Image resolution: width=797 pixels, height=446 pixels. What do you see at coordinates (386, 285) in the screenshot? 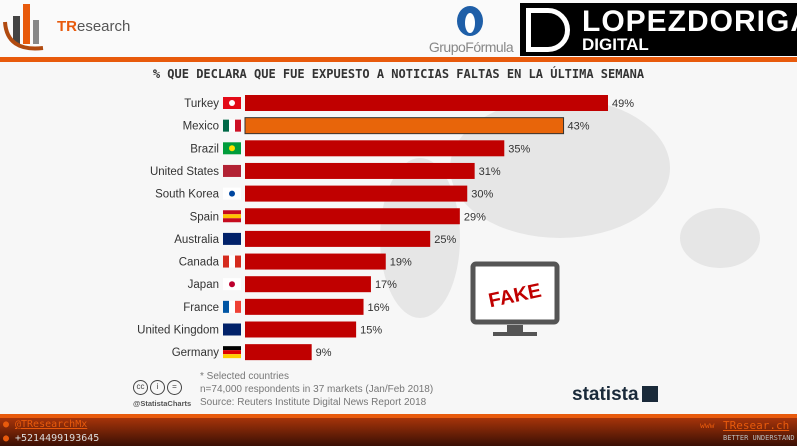
I see `data-label: 17%` at bounding box center [386, 285].